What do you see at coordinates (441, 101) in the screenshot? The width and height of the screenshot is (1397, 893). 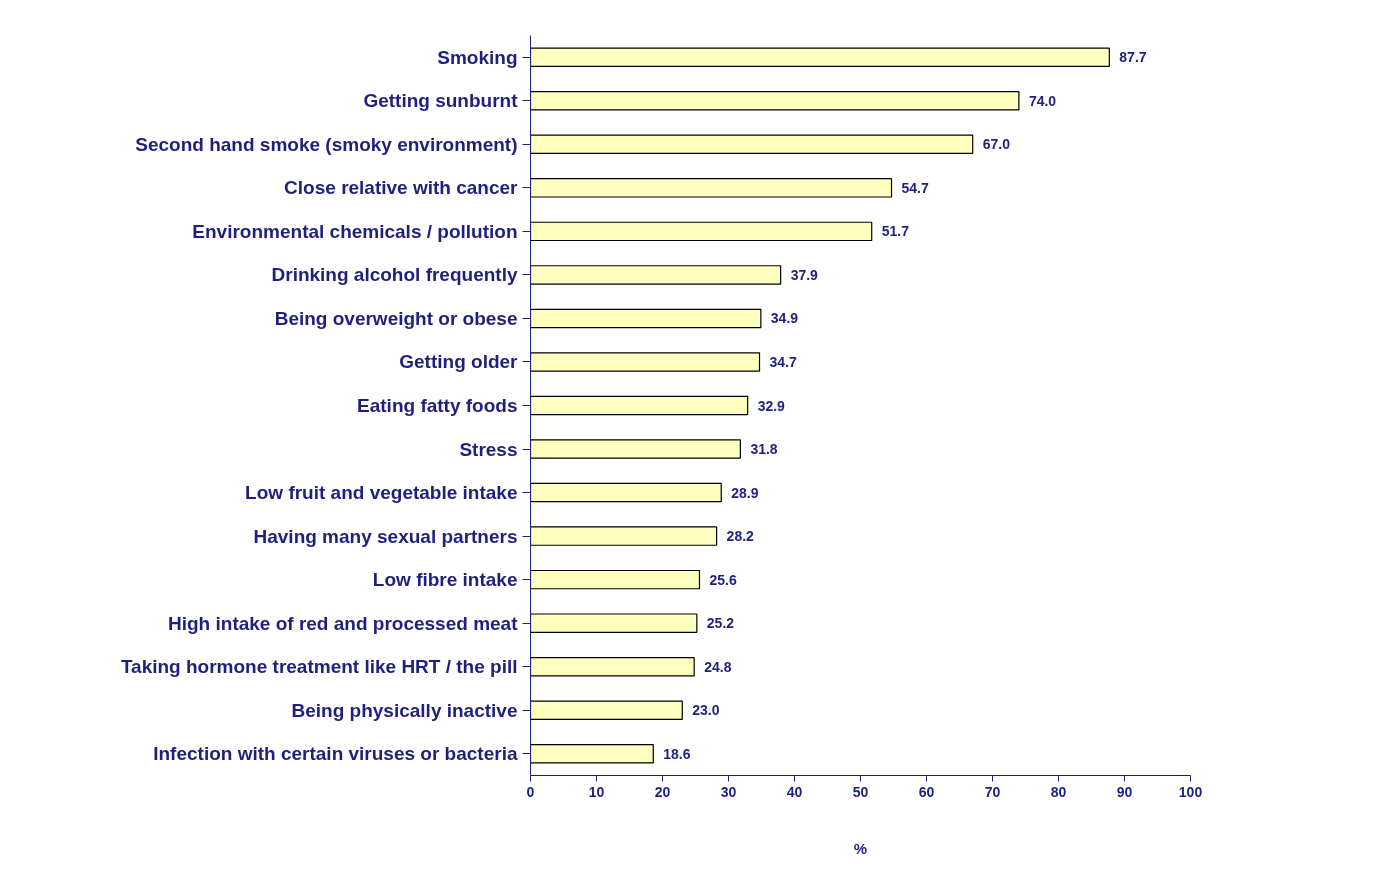 I see `y-tick-label: Getting sunburnt` at bounding box center [441, 101].